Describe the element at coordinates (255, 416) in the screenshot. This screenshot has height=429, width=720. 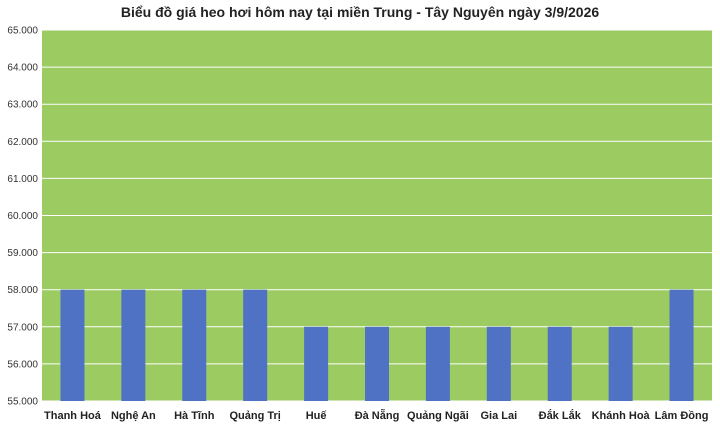
I see `x-tick-label: Quảng Trị` at that location.